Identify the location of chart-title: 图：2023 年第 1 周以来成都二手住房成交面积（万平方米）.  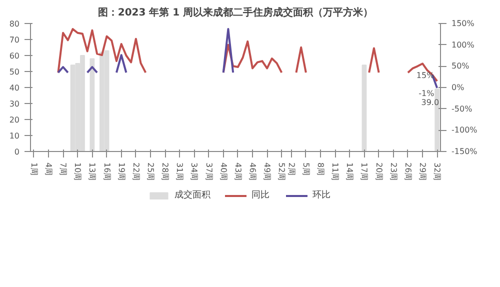
(236, 12).